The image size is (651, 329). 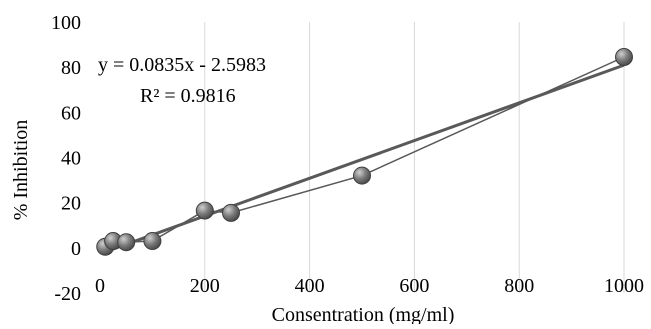 What do you see at coordinates (205, 286) in the screenshot?
I see `x-tick-label: 200` at bounding box center [205, 286].